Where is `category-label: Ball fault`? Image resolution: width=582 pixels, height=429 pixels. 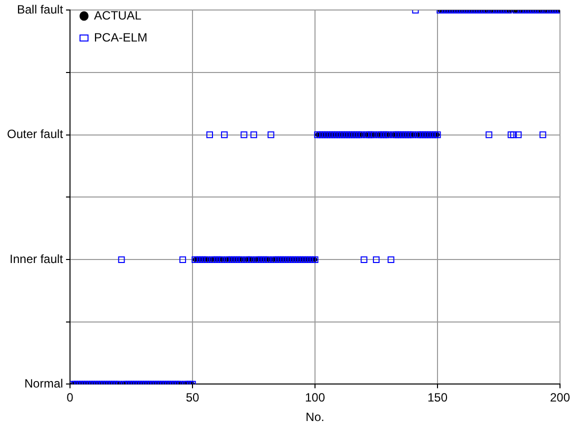 category-label: Ball fault is located at coordinates (40, 9).